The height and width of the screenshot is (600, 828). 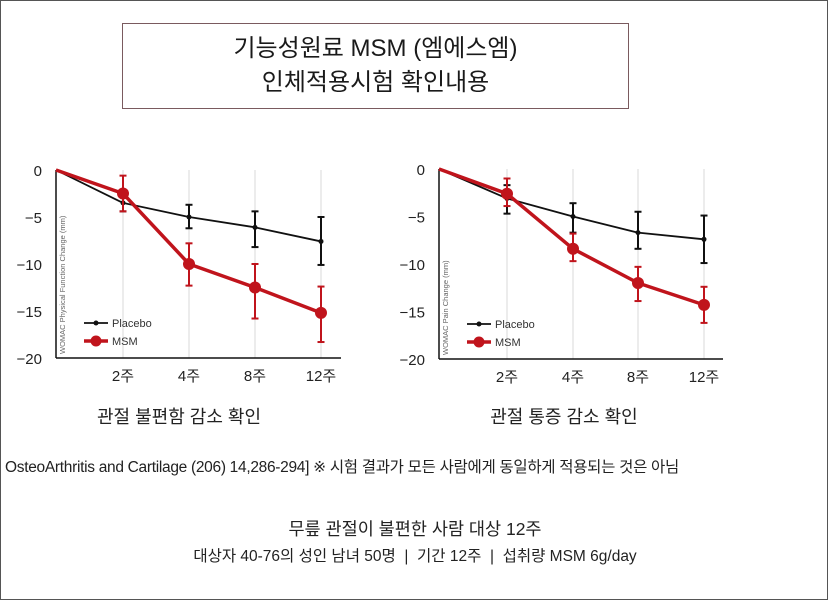 What do you see at coordinates (62, 284) in the screenshot?
I see `y-axis-label: WOMAC Physical Function Change (mm)` at bounding box center [62, 284].